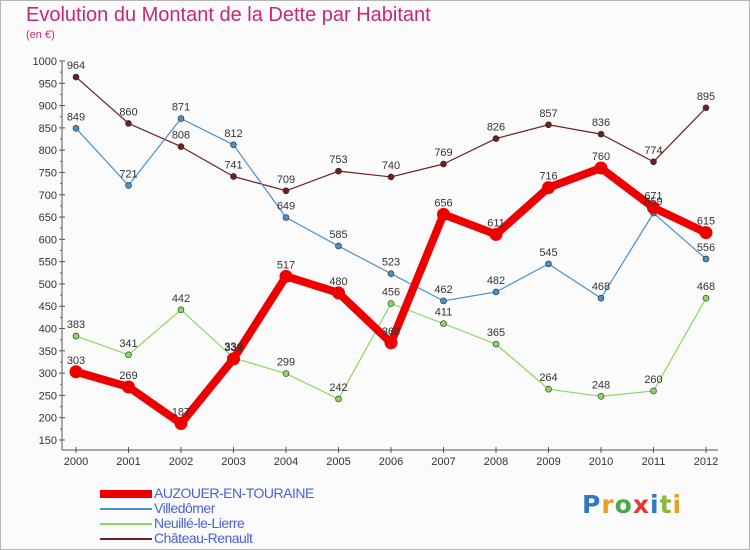 Image resolution: width=750 pixels, height=550 pixels. I want to click on x-tick-label: 2011, so click(654, 462).